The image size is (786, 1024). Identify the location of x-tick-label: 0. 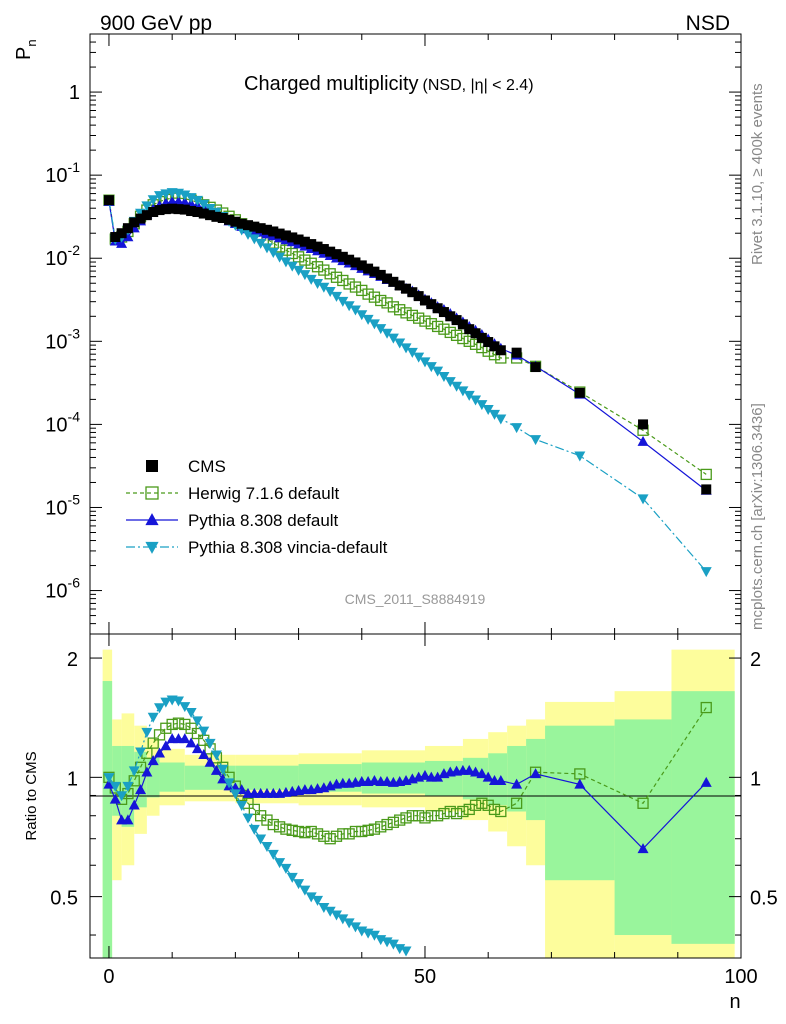
(108, 977).